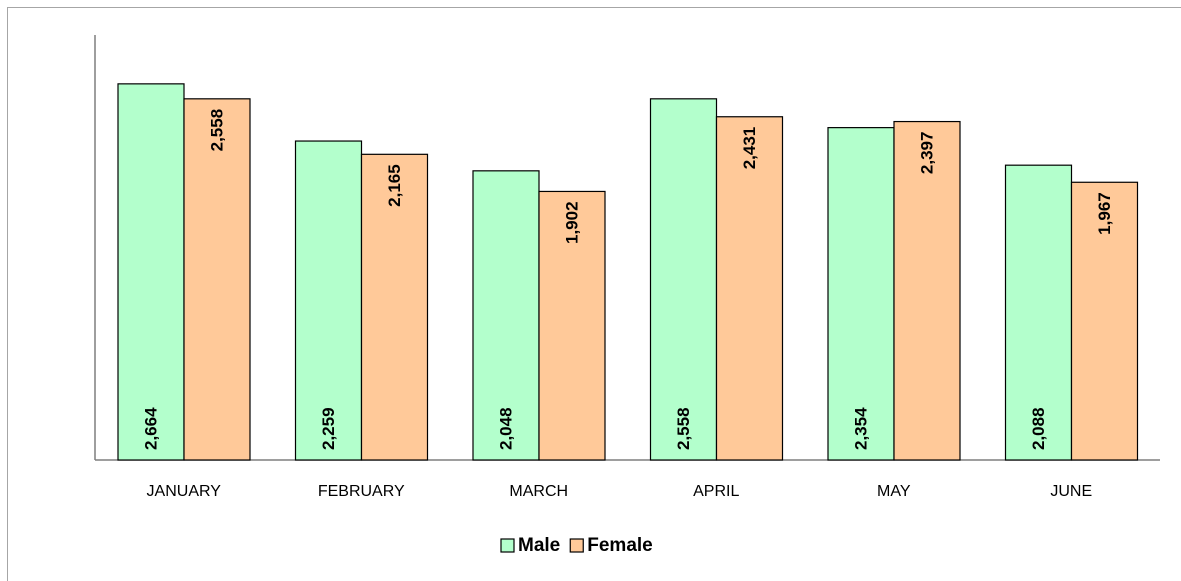 The image size is (1181, 581). What do you see at coordinates (394, 185) in the screenshot?
I see `data-label: 2,165` at bounding box center [394, 185].